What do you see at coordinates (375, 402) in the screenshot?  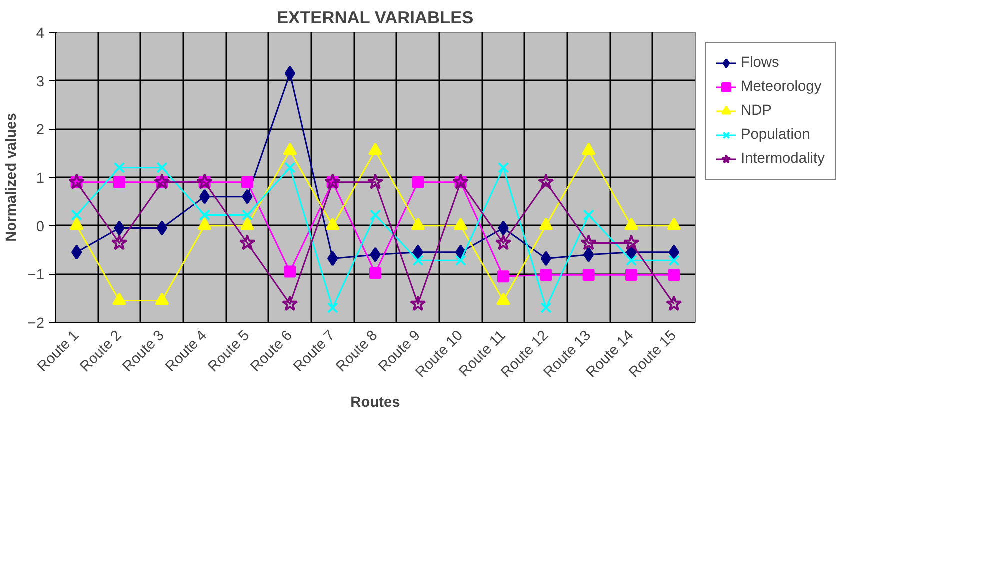 I see `x-axis-title: Routes` at bounding box center [375, 402].